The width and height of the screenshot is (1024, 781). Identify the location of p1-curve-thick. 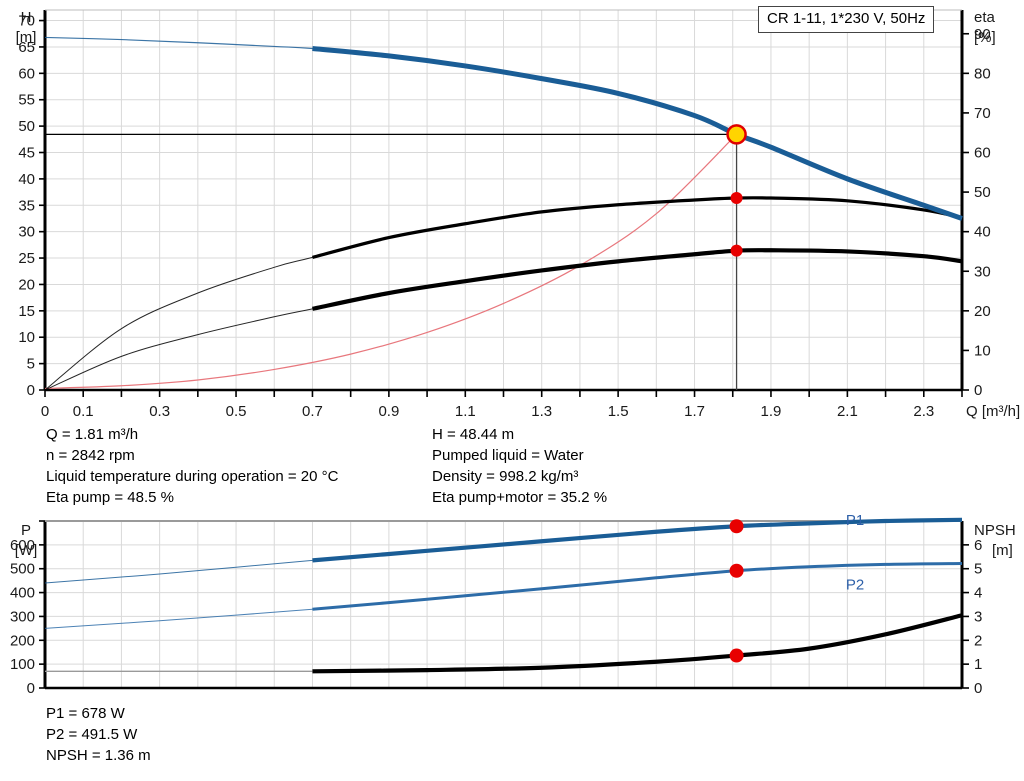
(637, 540).